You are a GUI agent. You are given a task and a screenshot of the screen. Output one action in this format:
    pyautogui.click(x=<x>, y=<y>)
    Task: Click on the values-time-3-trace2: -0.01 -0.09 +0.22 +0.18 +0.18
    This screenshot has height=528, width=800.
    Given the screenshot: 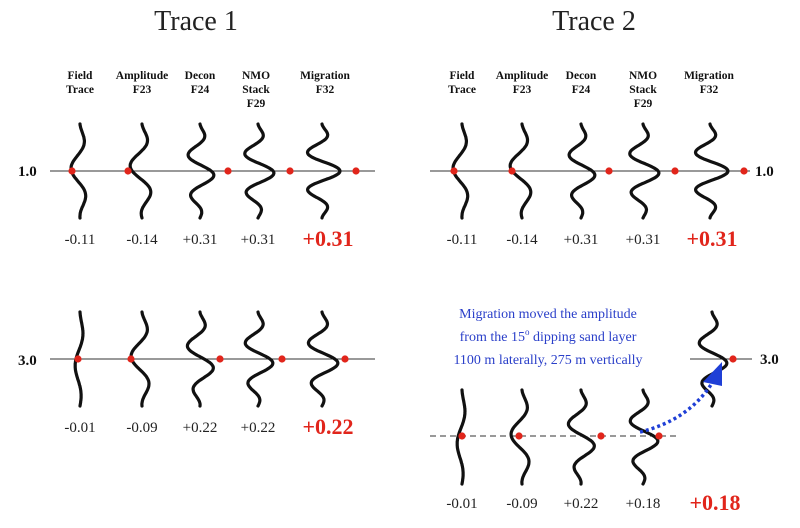 What is the action you would take?
    pyautogui.click(x=593, y=502)
    